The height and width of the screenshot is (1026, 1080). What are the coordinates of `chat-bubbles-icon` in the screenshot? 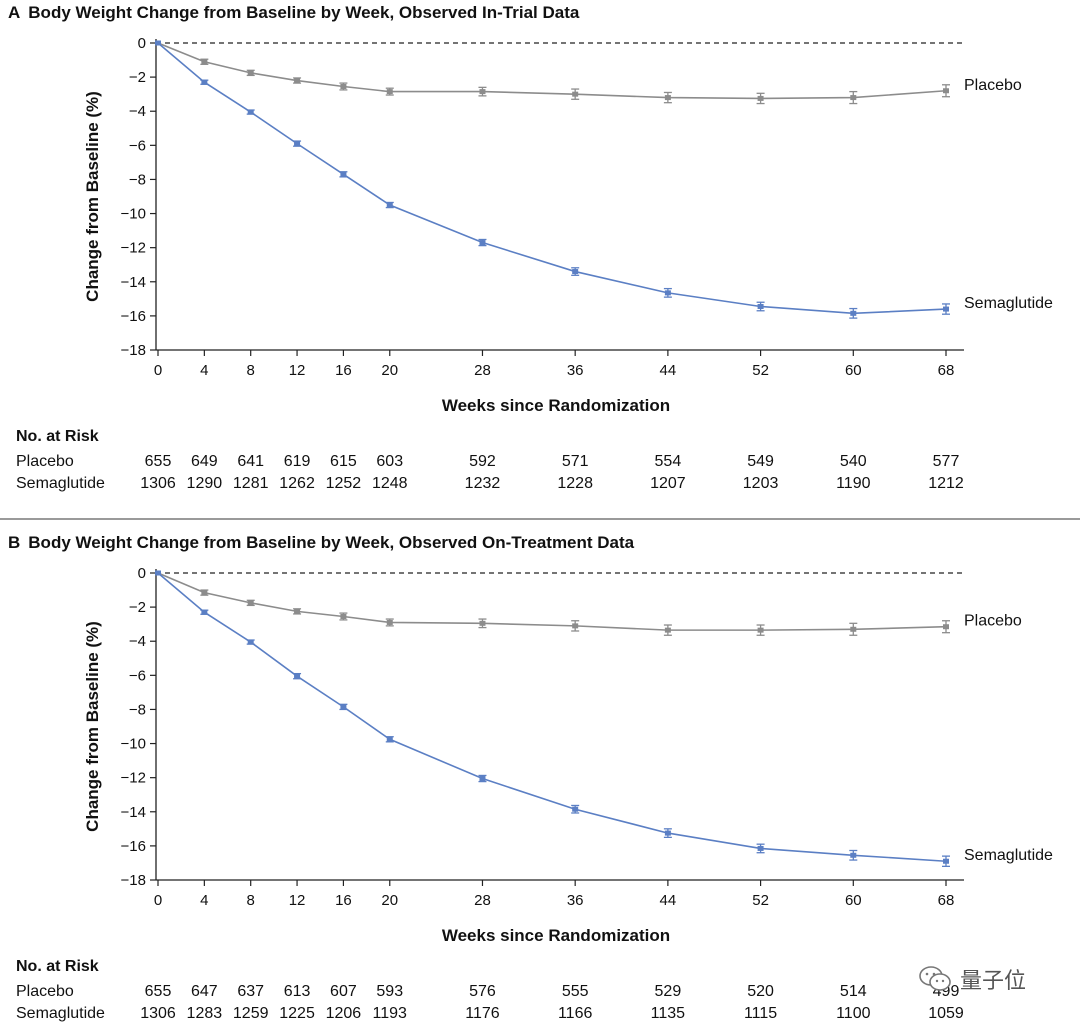 It's located at (935, 978).